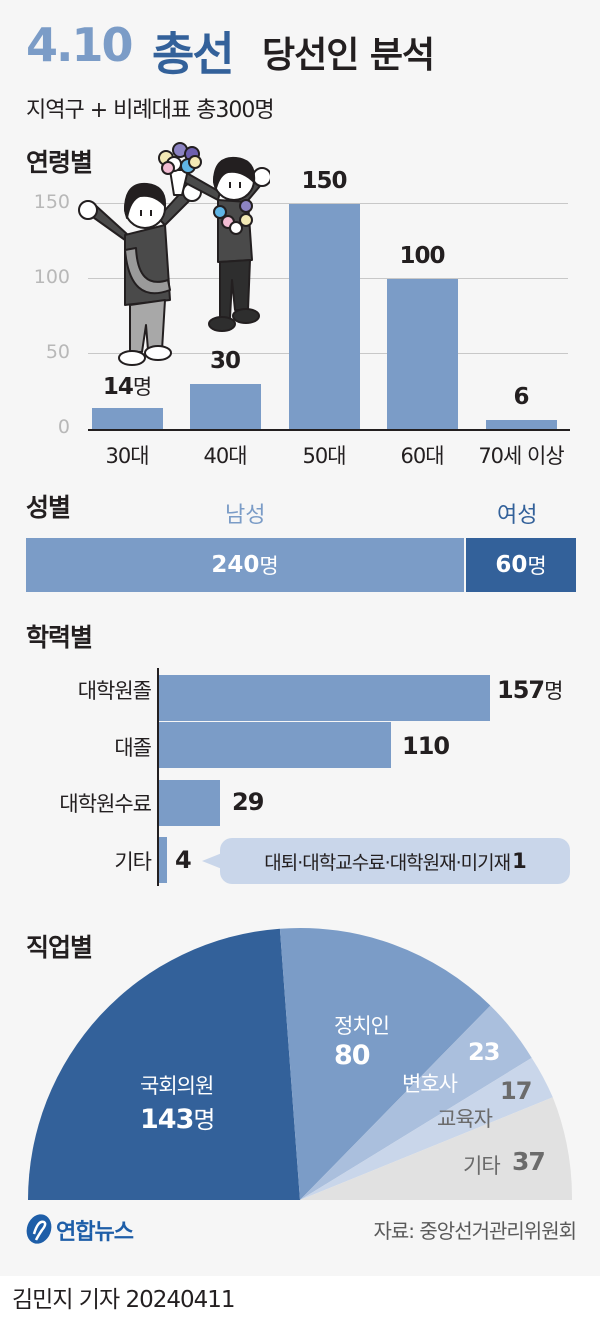 The height and width of the screenshot is (1324, 600). Describe the element at coordinates (436, 1148) in the screenshot. I see `pie-slice-other` at that location.